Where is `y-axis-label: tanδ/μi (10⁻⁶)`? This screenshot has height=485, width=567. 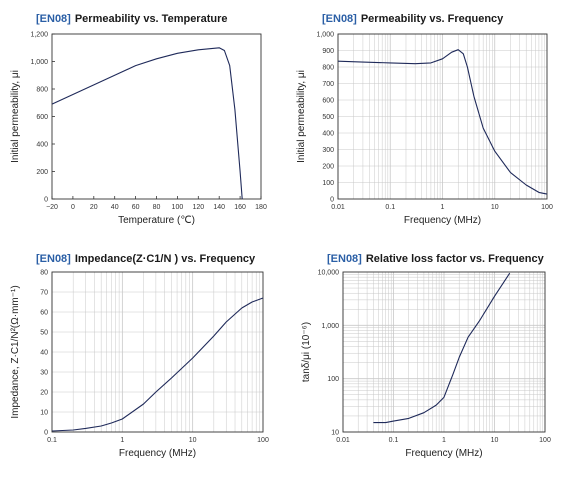
y-axis-label: tanδ/μi (10⁻⁶) is located at coordinates (306, 352).